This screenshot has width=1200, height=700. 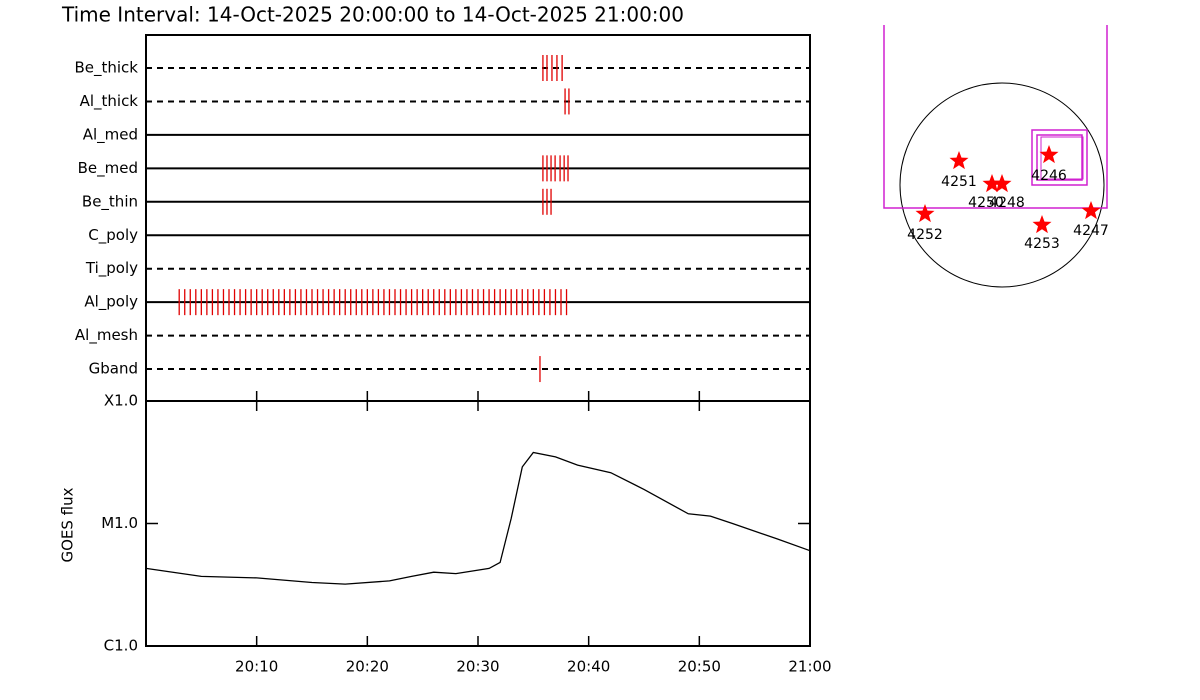 What do you see at coordinates (110, 201) in the screenshot?
I see `filter-label: Be_thin` at bounding box center [110, 201].